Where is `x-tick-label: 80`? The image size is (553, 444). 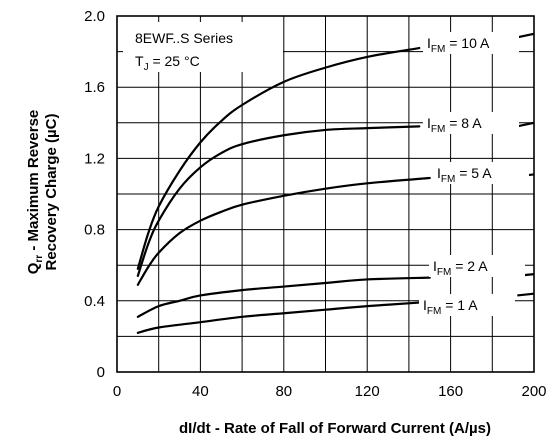 x-tick-label: 80 is located at coordinates (283, 391).